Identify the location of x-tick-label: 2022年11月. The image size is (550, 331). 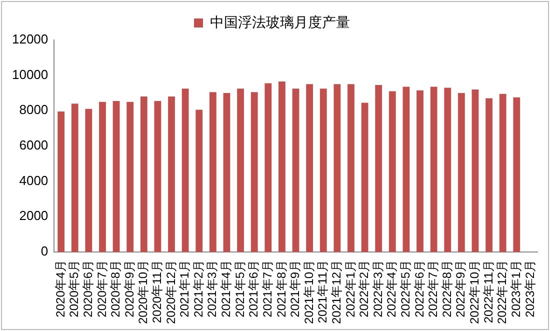
(488, 292).